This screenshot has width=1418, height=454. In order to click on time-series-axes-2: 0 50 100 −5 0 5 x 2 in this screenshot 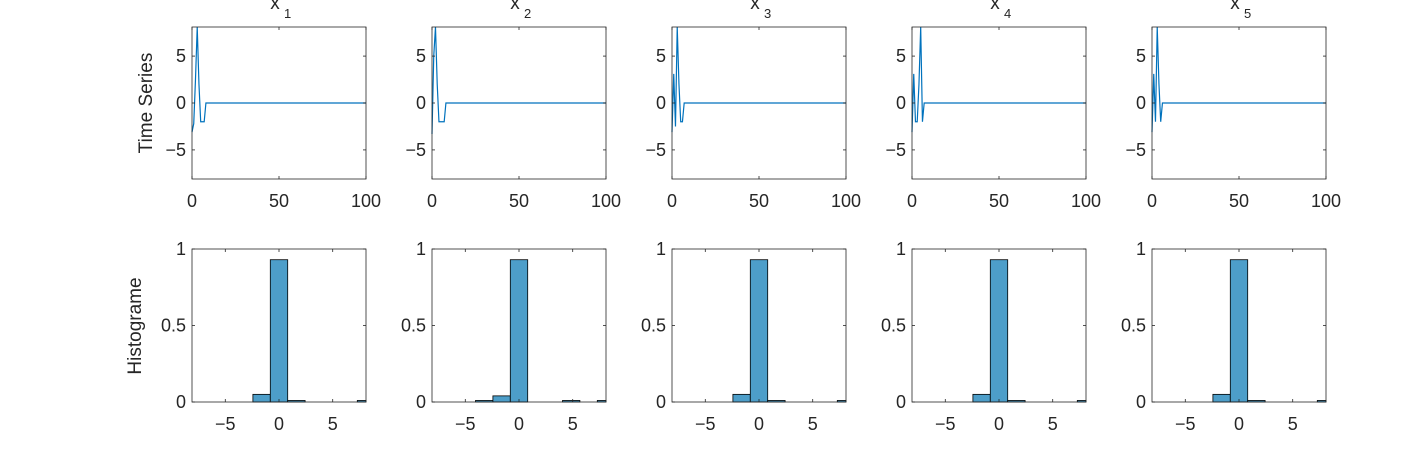, I will do `click(513, 105)`.